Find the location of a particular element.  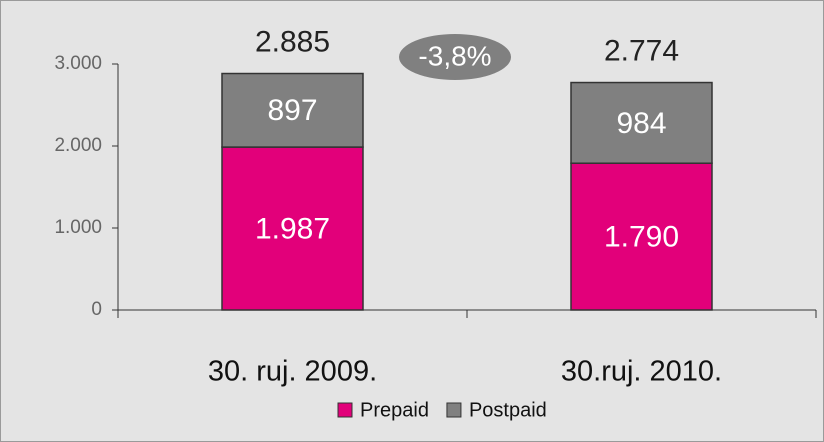

value-label: 1.987 is located at coordinates (292, 228).